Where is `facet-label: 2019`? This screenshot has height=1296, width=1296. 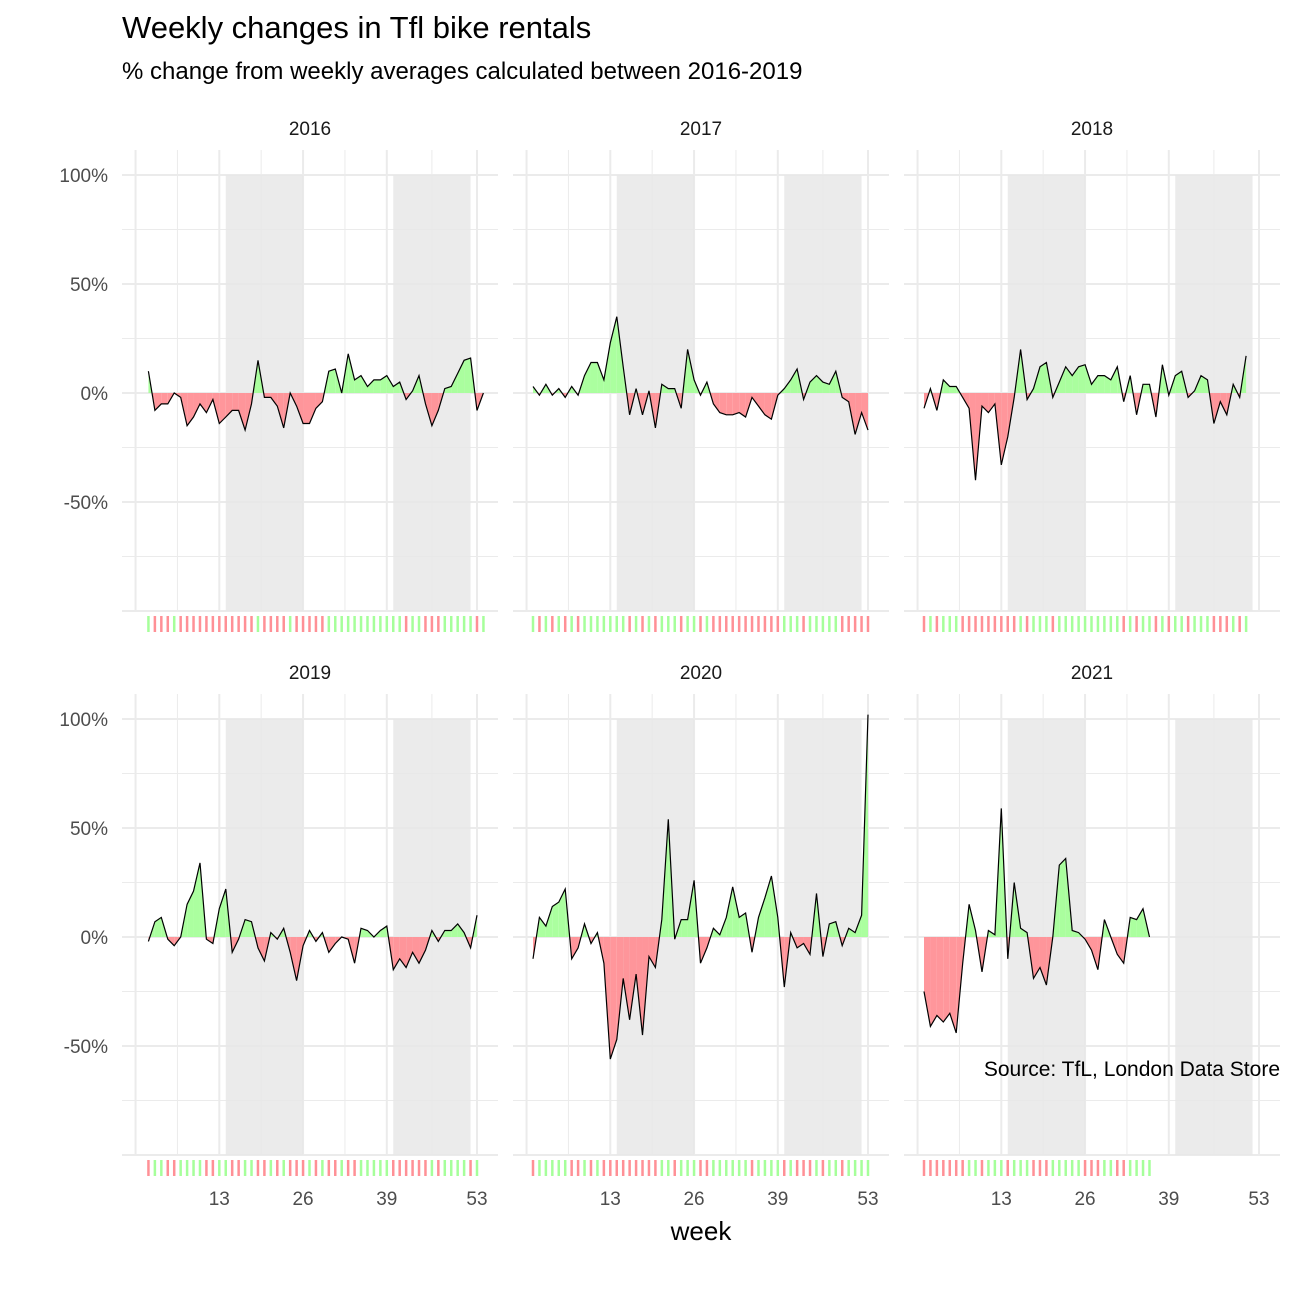
facet-label: 2019 is located at coordinates (310, 673).